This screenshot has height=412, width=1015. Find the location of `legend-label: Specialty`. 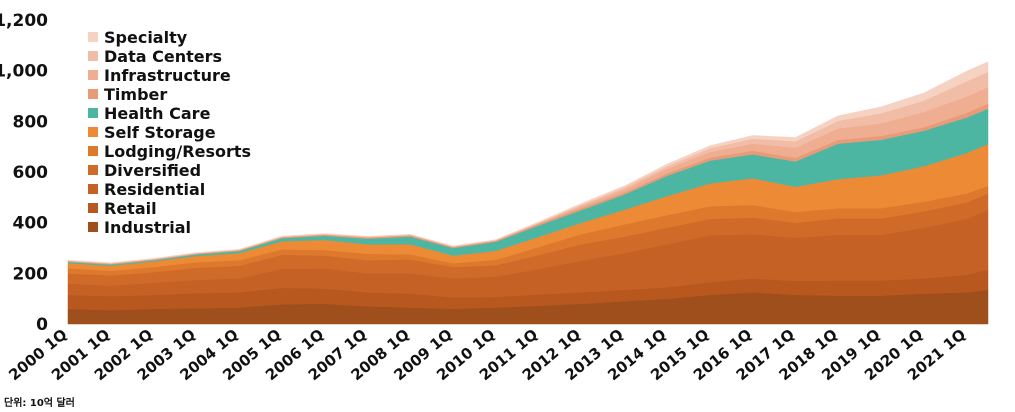

legend-label: Specialty is located at coordinates (146, 37).